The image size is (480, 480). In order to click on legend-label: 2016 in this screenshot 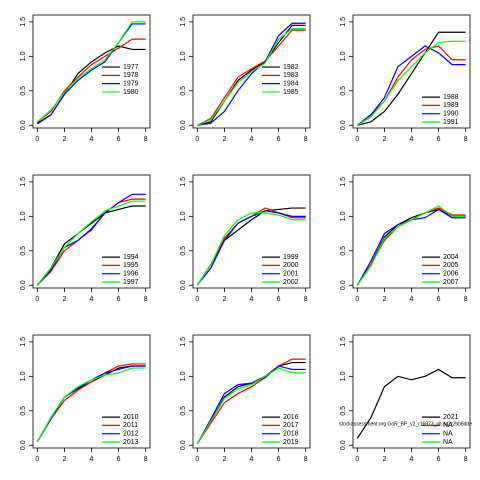, I will do `click(291, 417)`.